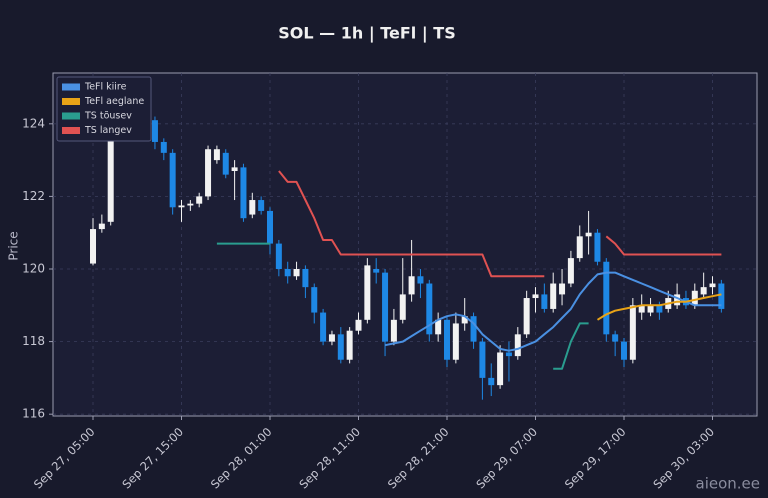 Image resolution: width=768 pixels, height=498 pixels. I want to click on legend-label: TeFl aeglane, so click(114, 101).